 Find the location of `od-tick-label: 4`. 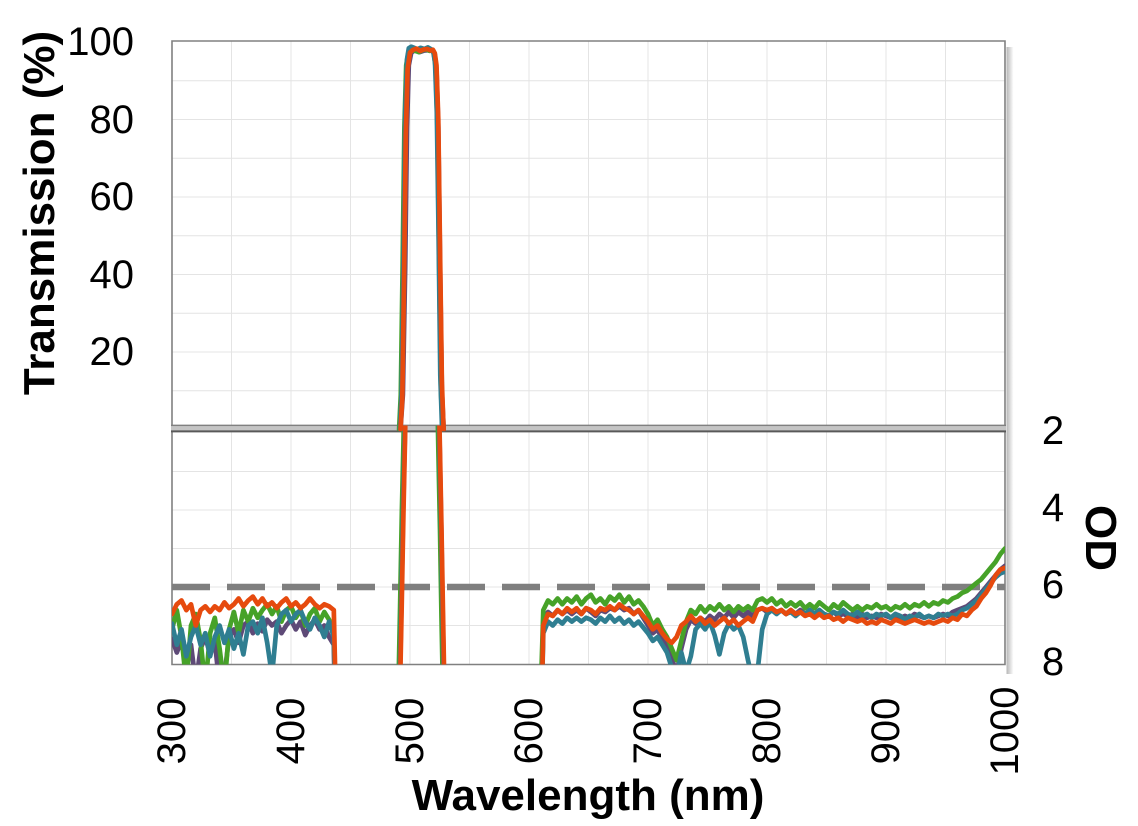

od-tick-label: 4 is located at coordinates (1053, 508).